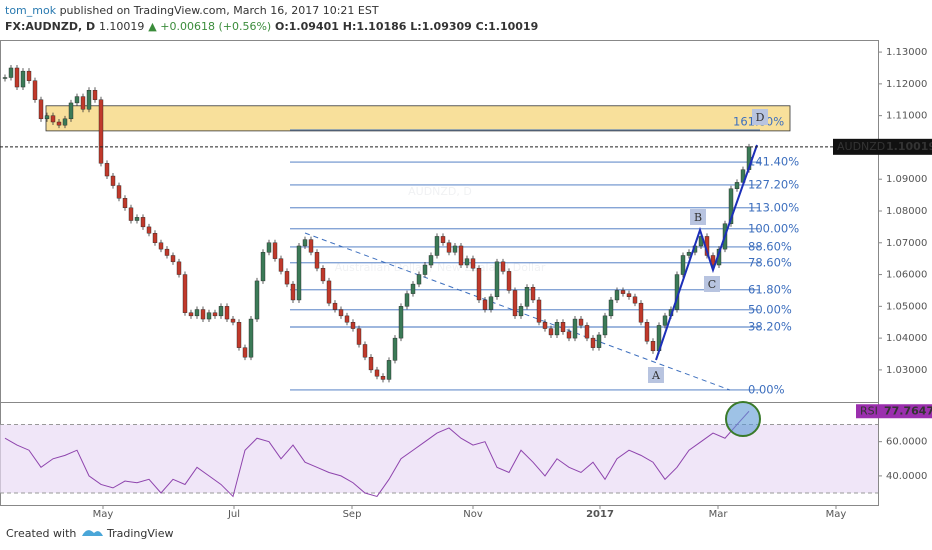  Describe the element at coordinates (743, 419) in the screenshot. I see `highlight-circle` at that location.